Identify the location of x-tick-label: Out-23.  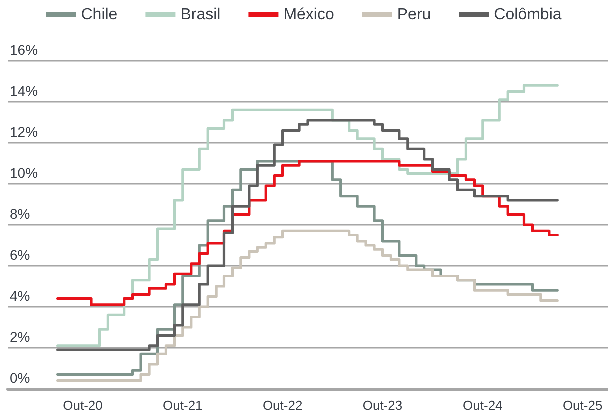
(382, 405).